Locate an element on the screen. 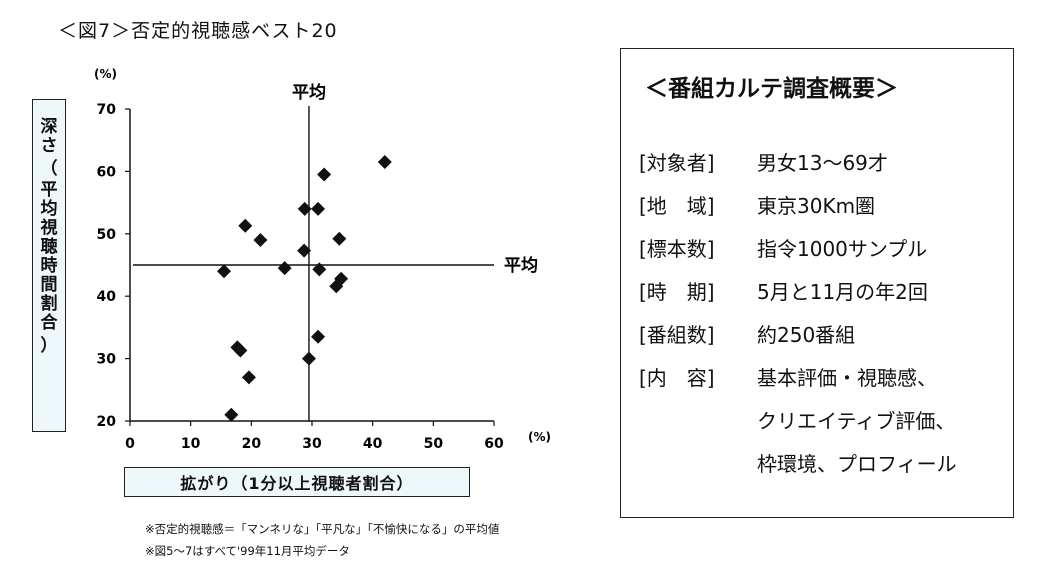  x-tick-label: 40 is located at coordinates (373, 444).